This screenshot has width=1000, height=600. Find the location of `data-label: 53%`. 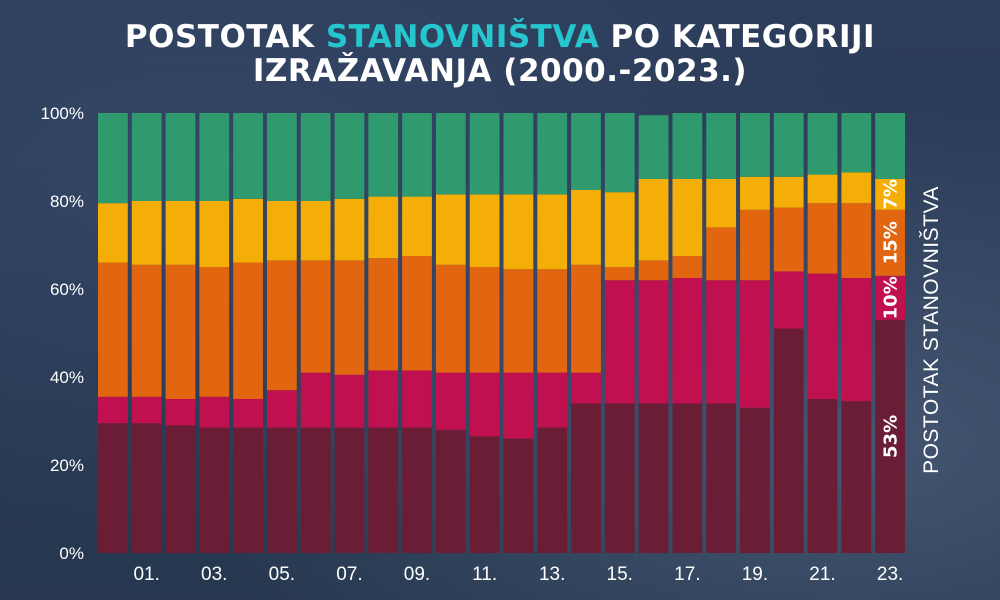

data-label: 53% is located at coordinates (891, 436).